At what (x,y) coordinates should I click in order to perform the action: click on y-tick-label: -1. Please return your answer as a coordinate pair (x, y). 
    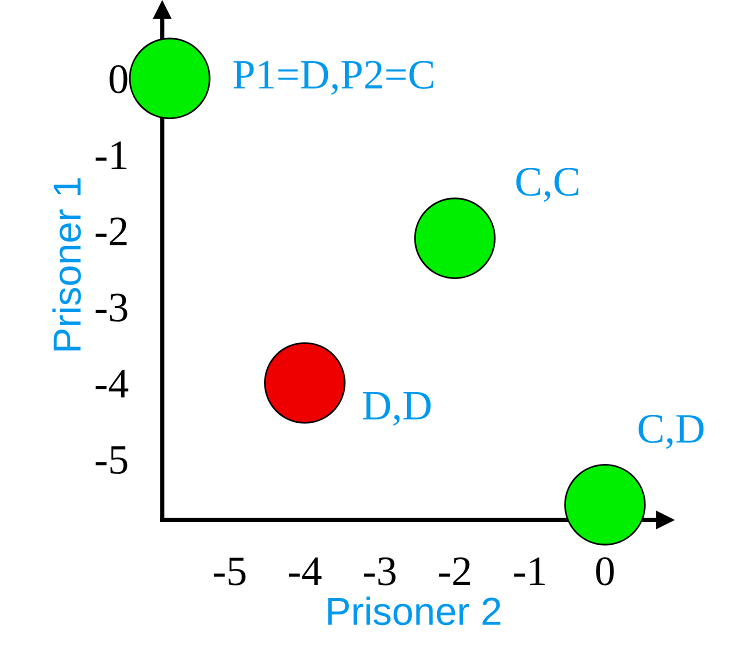
    Looking at the image, I should click on (111, 155).